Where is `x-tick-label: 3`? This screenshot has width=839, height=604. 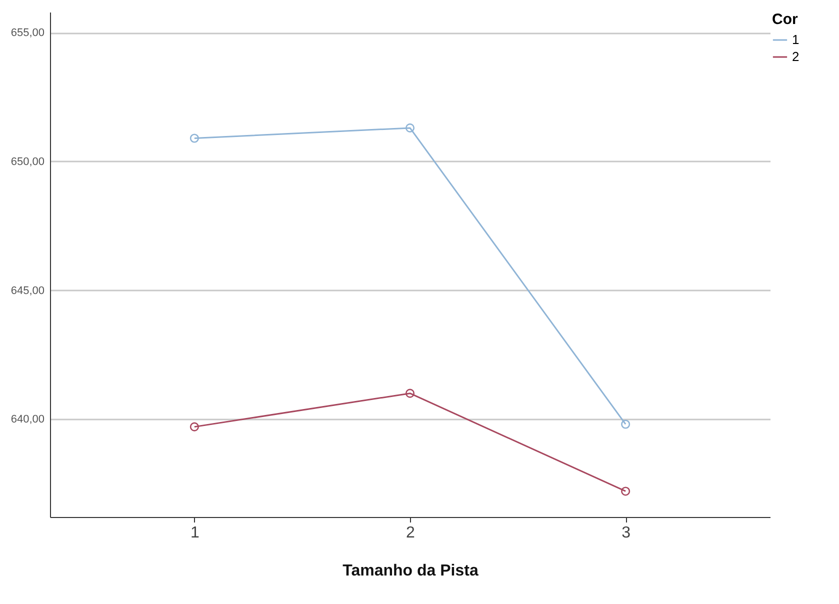 x-tick-label: 3 is located at coordinates (626, 533).